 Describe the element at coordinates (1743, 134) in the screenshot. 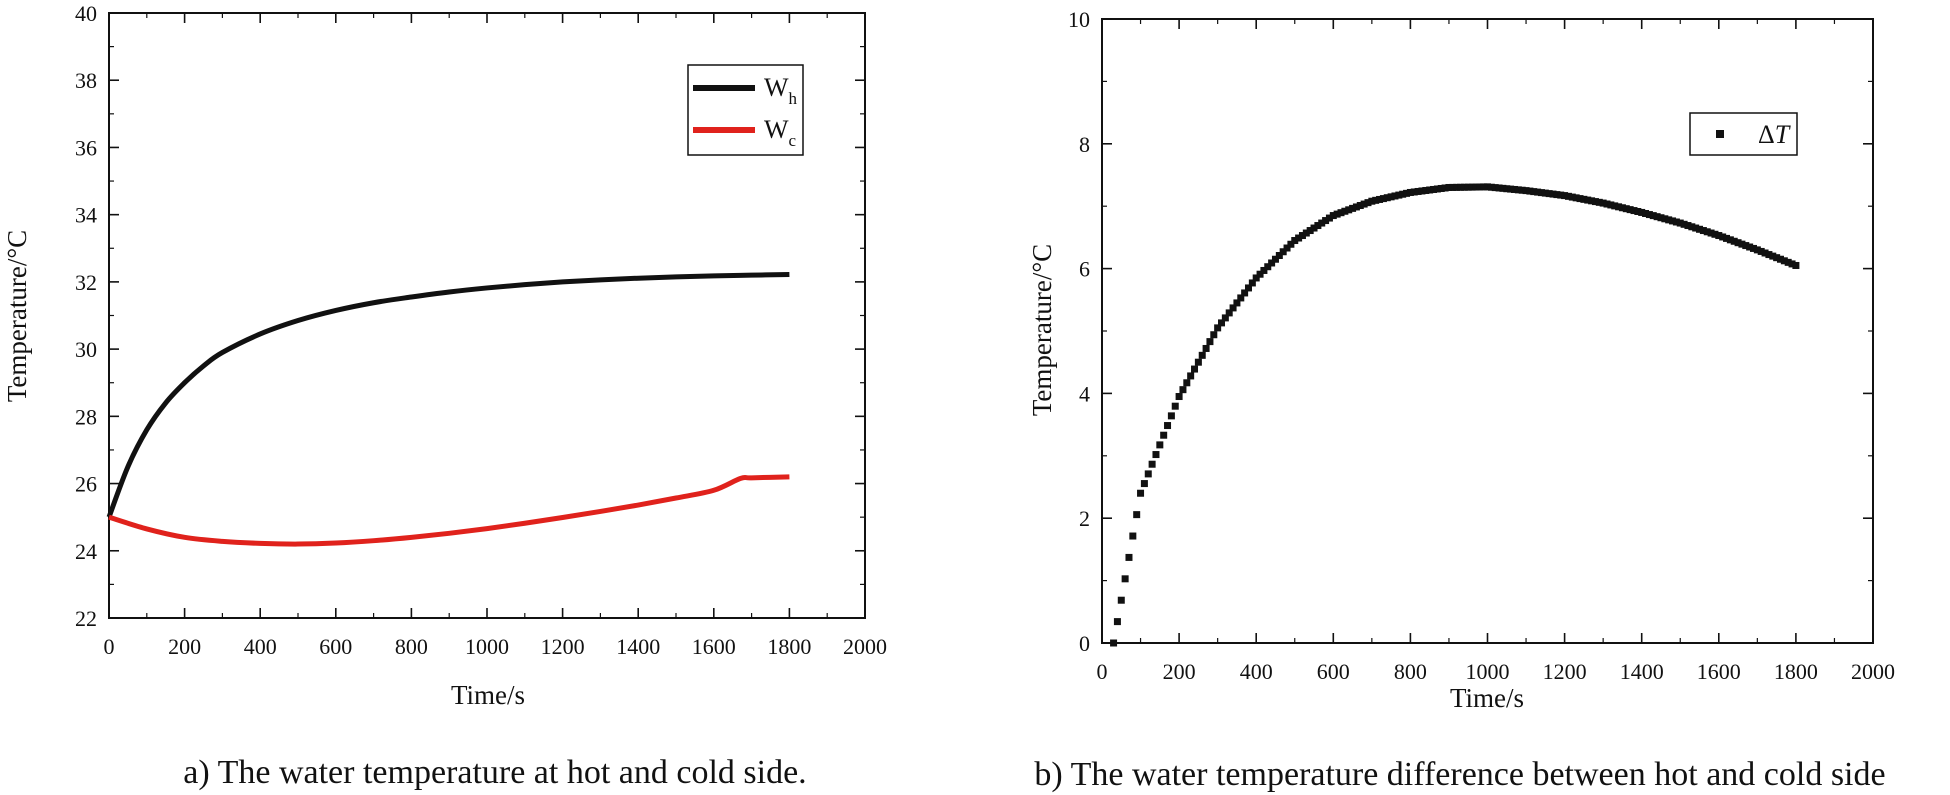

I see `panel-b-legend: ΔT` at that location.